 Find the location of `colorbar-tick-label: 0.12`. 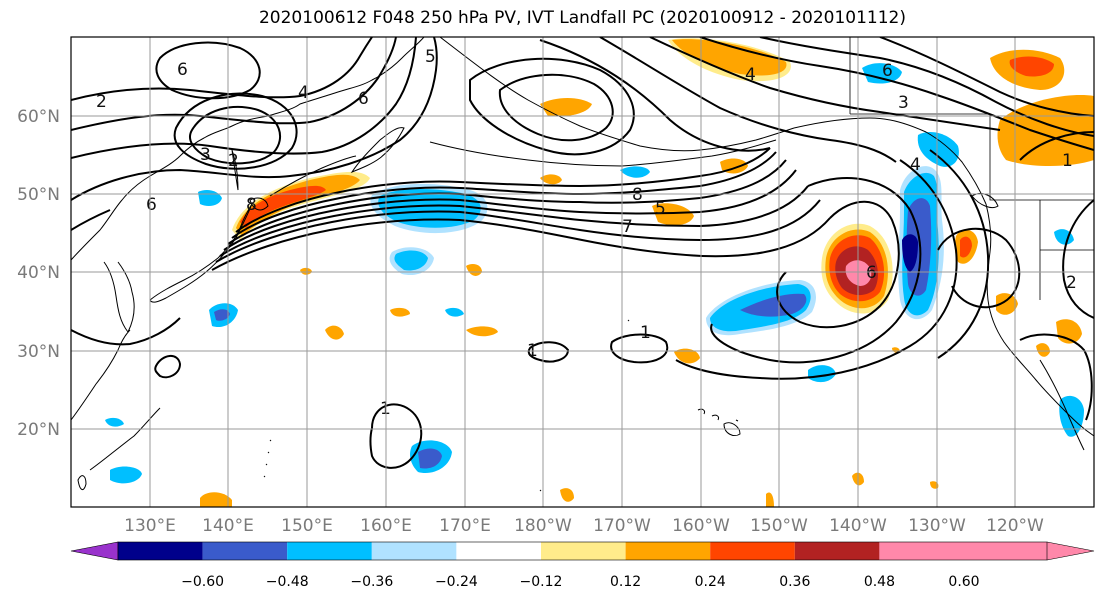

colorbar-tick-label: 0.12 is located at coordinates (625, 582).